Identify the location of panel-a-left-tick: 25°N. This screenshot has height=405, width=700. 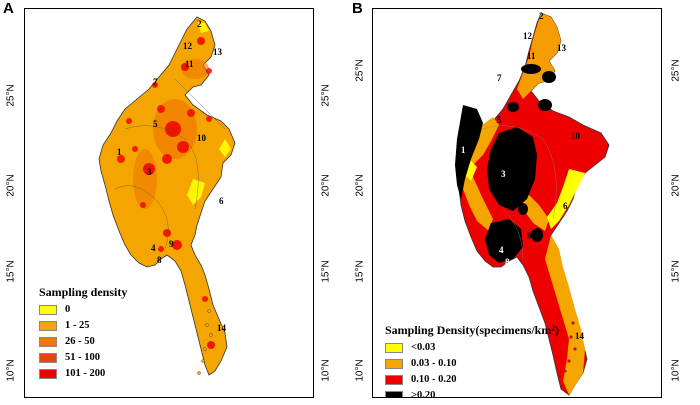
(11, 95).